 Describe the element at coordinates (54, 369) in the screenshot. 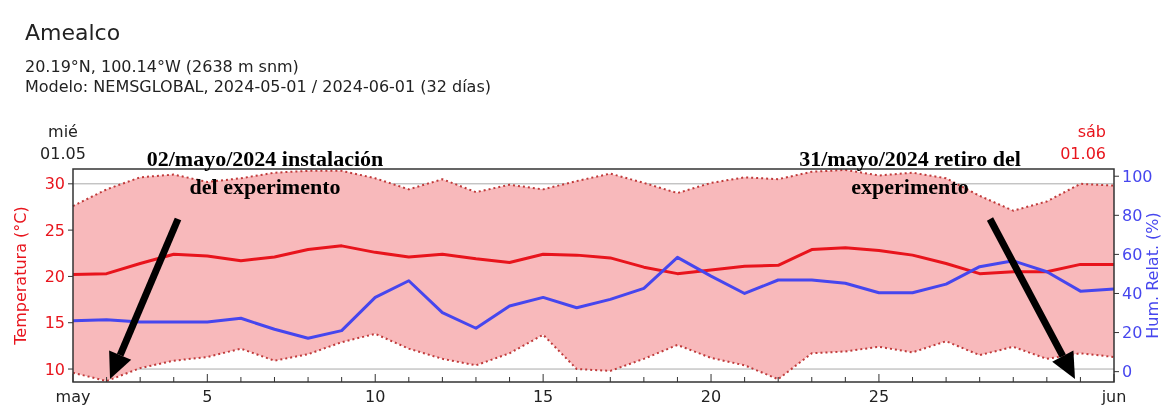

I see `y-tick-label: 10` at that location.